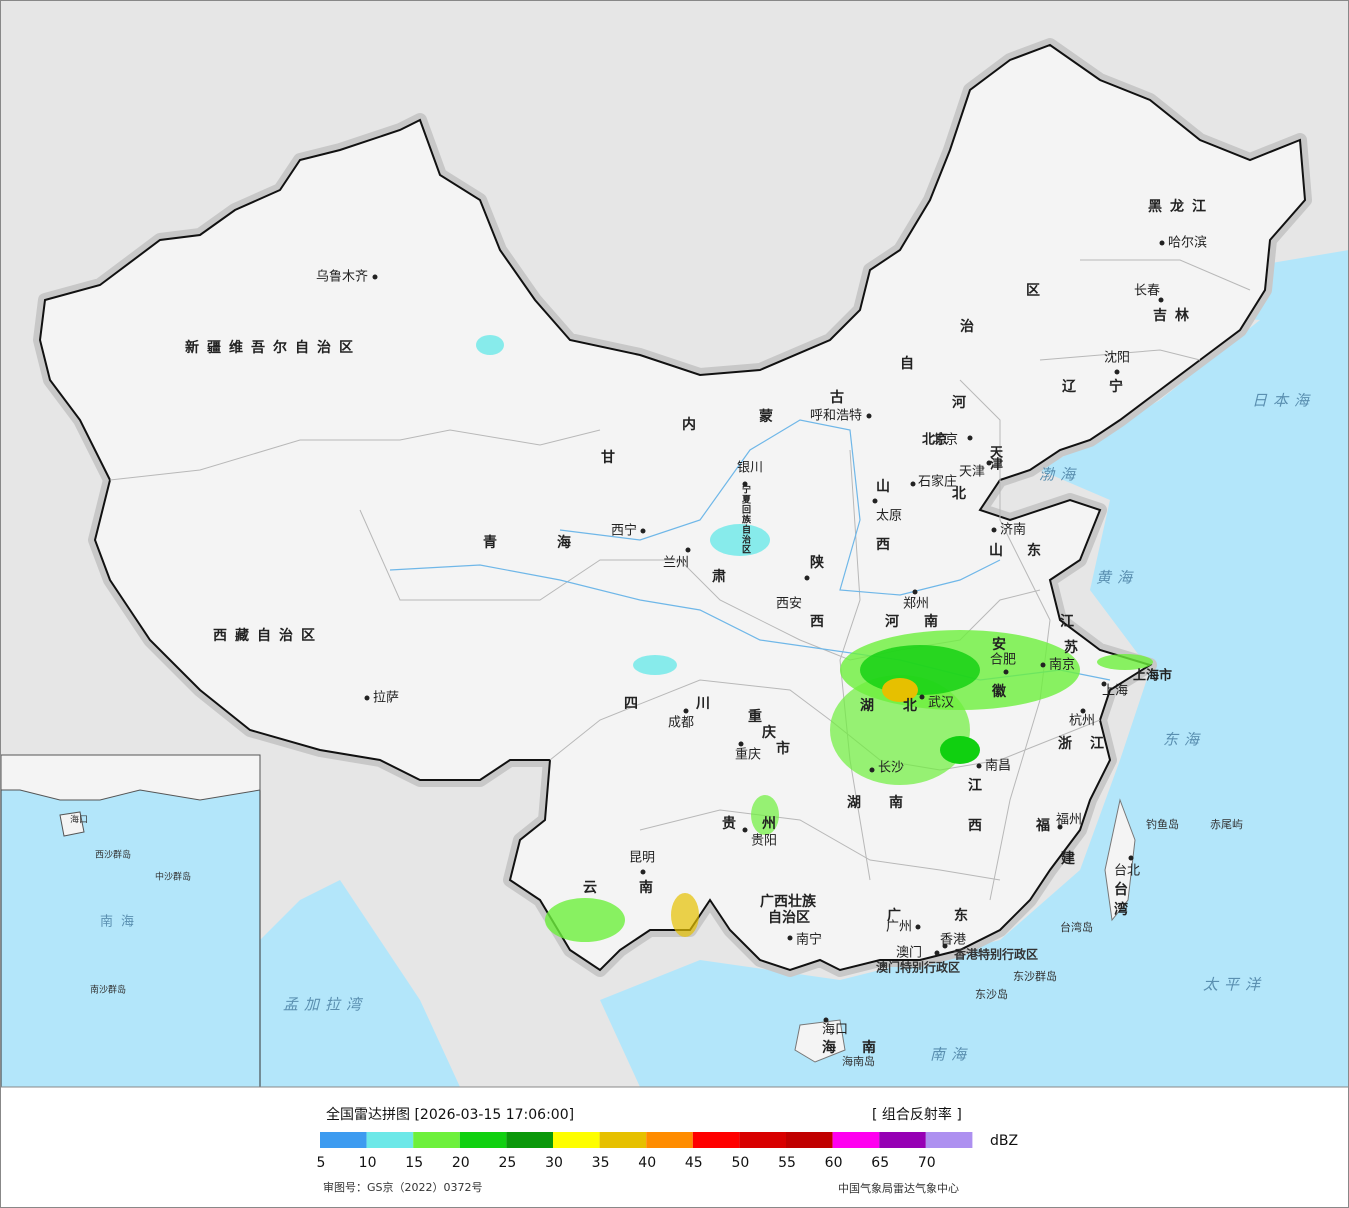 Image resolution: width=1349 pixels, height=1208 pixels. Describe the element at coordinates (997, 459) in the screenshot. I see `place-label: 天津` at that location.